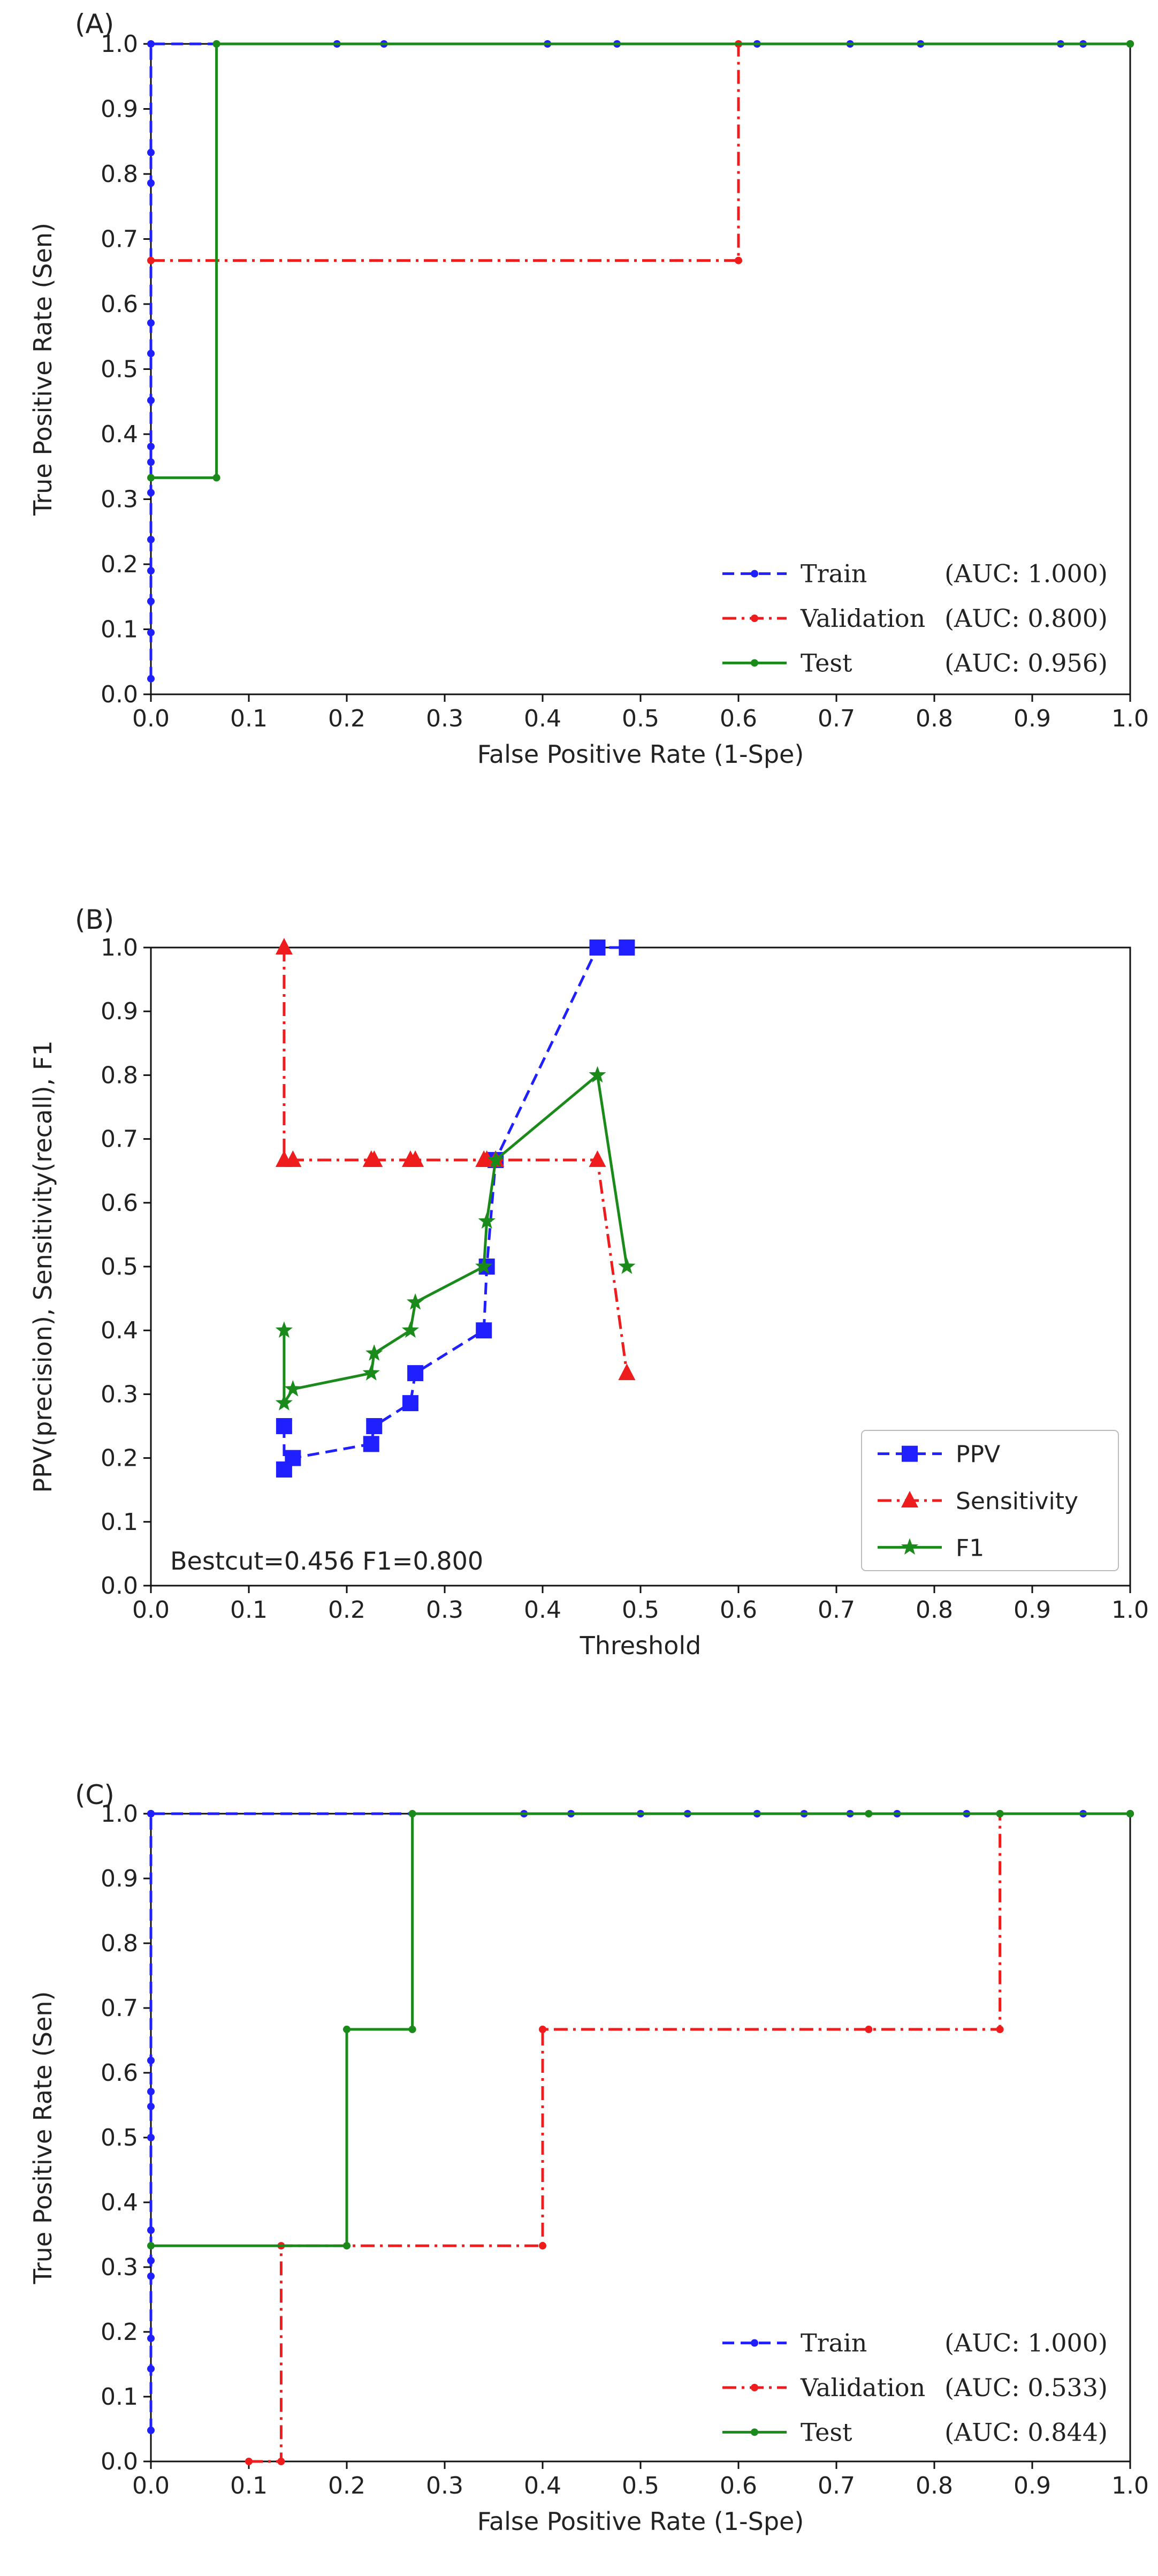  What do you see at coordinates (119, 2202) in the screenshot?
I see `y-tick-label: 0.4` at bounding box center [119, 2202].